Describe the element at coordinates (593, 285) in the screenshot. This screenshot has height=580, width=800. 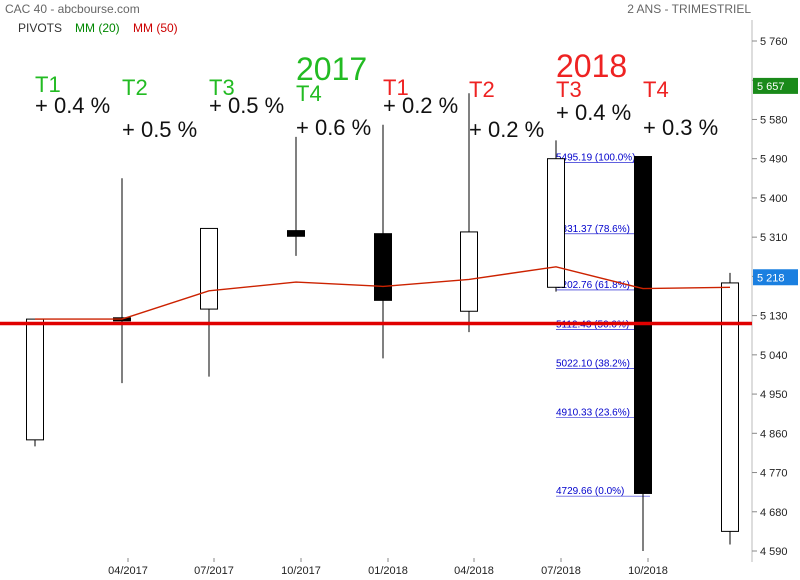
I see `fib-label: 5202.76 (61.8%)` at that location.